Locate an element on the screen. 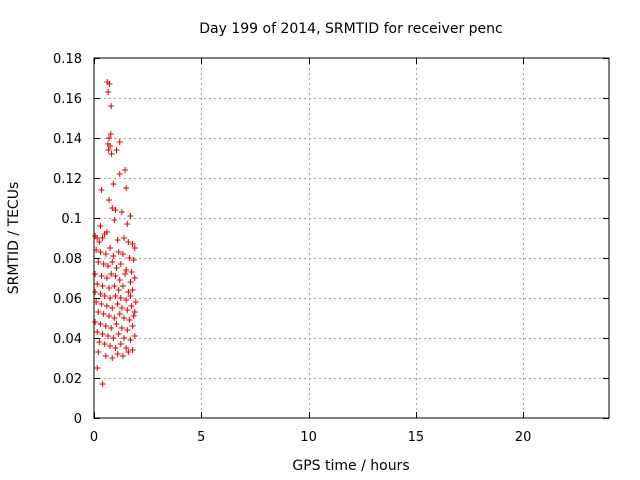 The width and height of the screenshot is (640, 480). y-tick-label: 0.18 is located at coordinates (67, 59).